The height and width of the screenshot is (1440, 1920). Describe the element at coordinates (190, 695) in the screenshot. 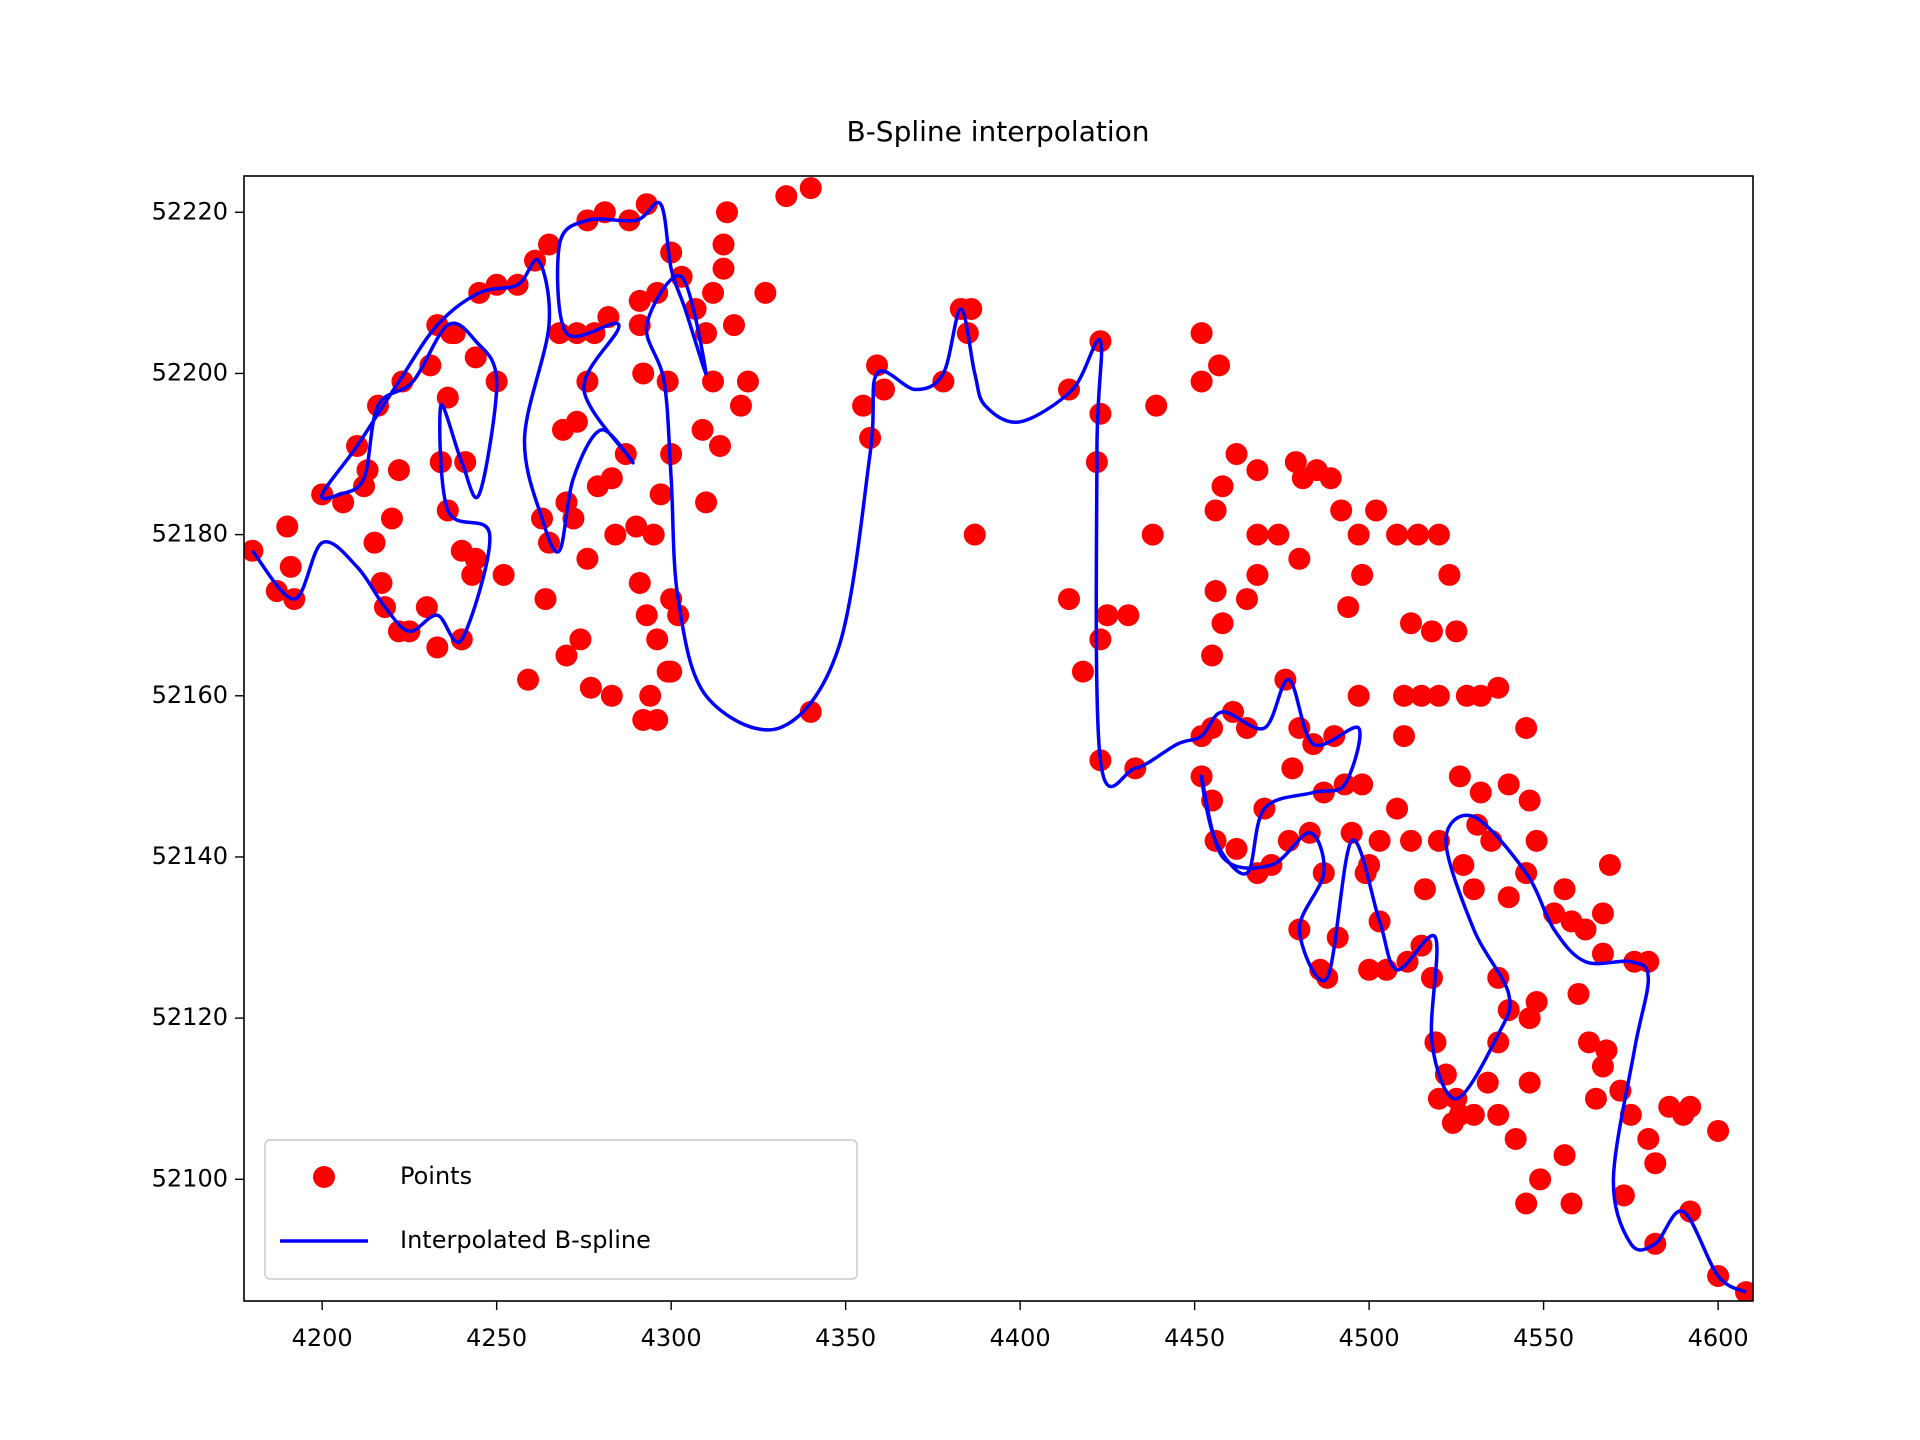

I see `y-tick-label: 52160` at that location.